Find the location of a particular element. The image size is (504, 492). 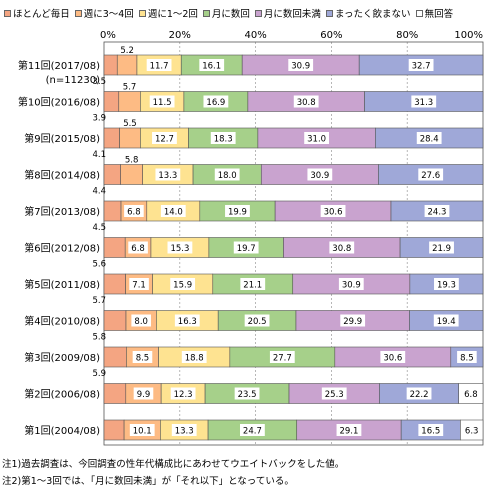

data-label: 3.5 is located at coordinates (99, 82).